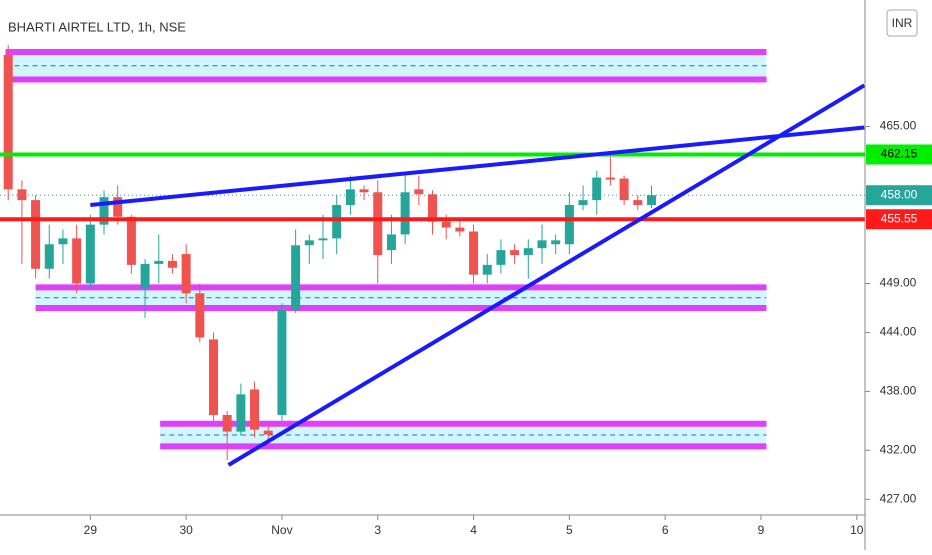  I want to click on y-tick-label: 427.00, so click(898, 498).